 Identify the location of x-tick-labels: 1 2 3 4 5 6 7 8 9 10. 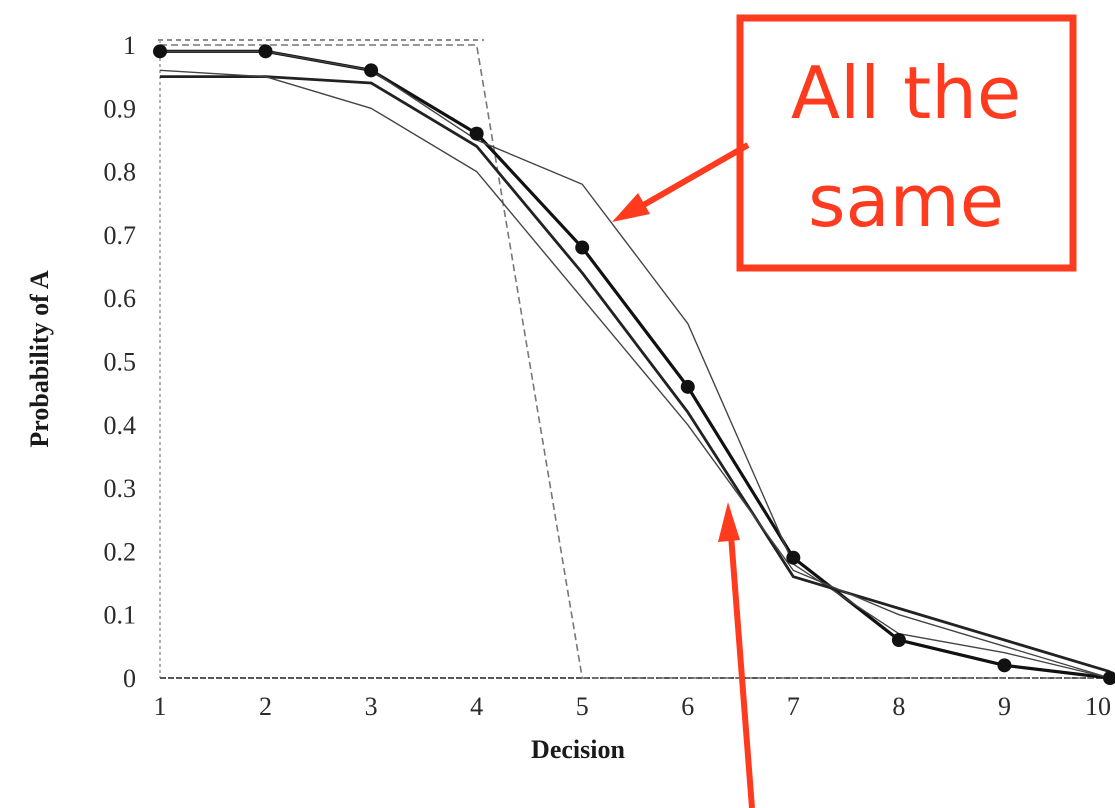
(633, 706).